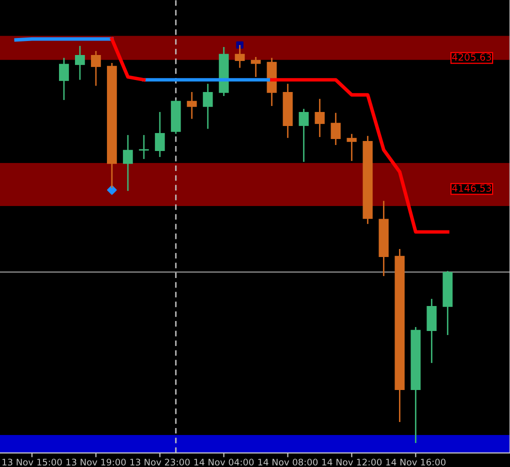  I want to click on x-tick-label: 14 Nov 12:00, so click(352, 462).